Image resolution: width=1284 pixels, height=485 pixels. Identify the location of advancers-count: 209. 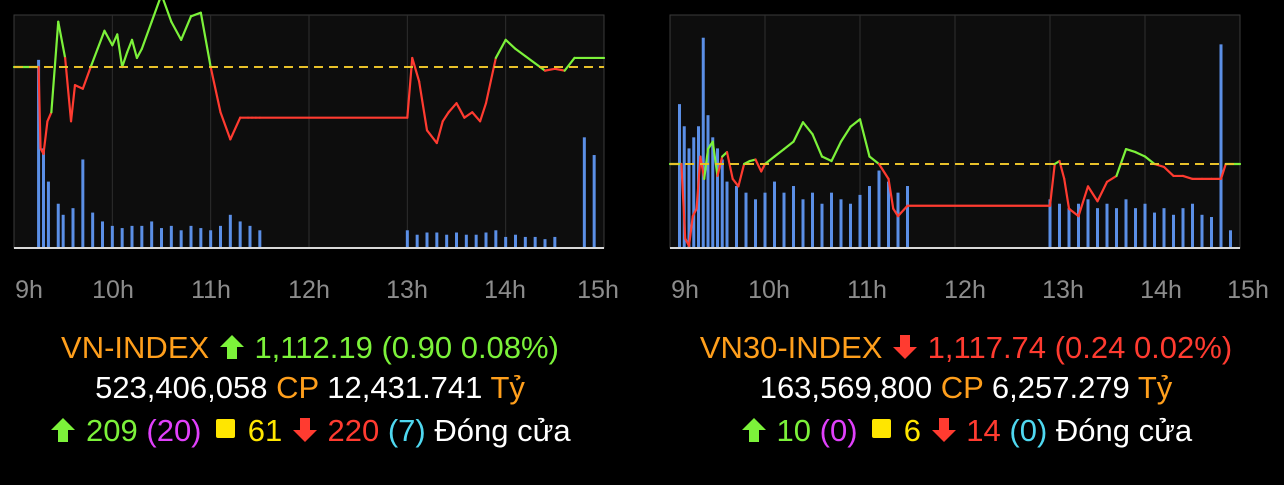
(112, 430).